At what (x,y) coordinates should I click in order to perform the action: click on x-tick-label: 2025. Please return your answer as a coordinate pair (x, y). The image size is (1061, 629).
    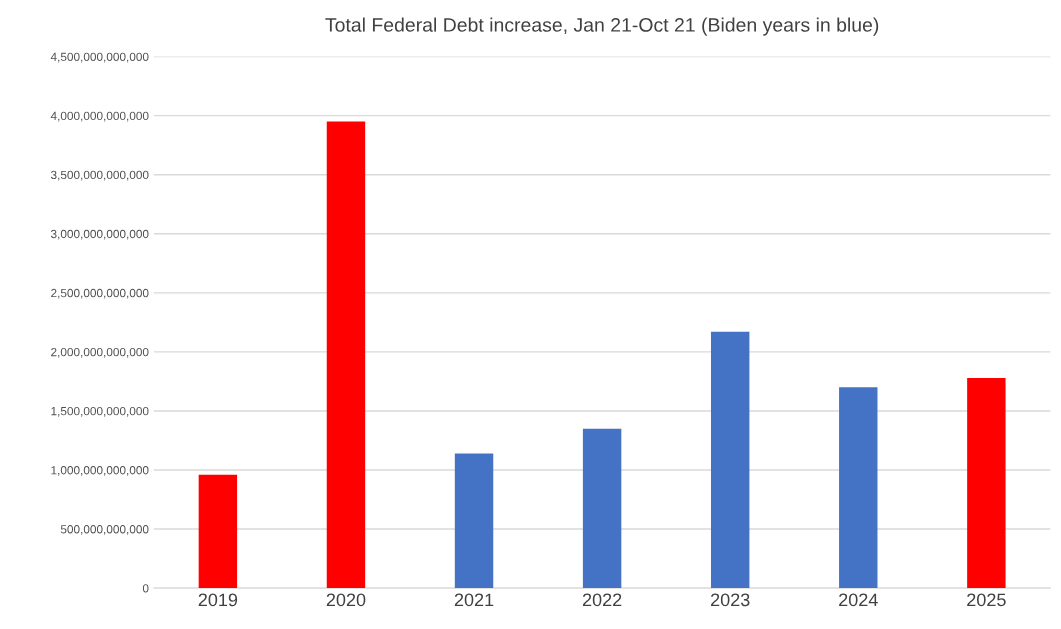
    Looking at the image, I should click on (986, 600).